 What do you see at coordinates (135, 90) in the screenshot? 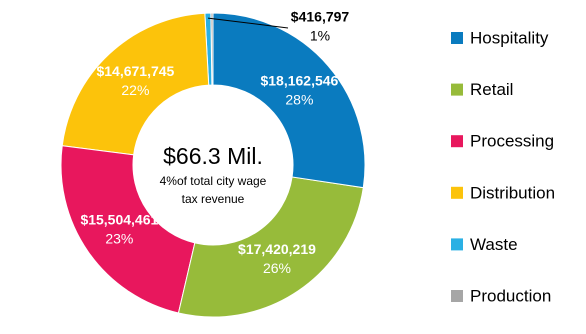
I see `percent-label: 22%` at bounding box center [135, 90].